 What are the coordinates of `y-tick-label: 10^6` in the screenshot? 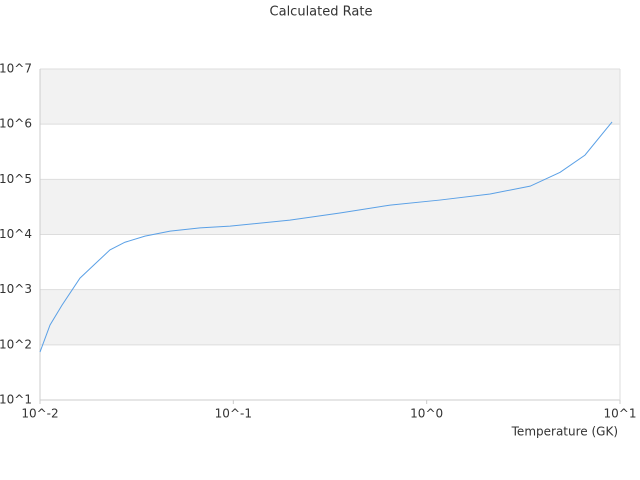 It's located at (16, 124).